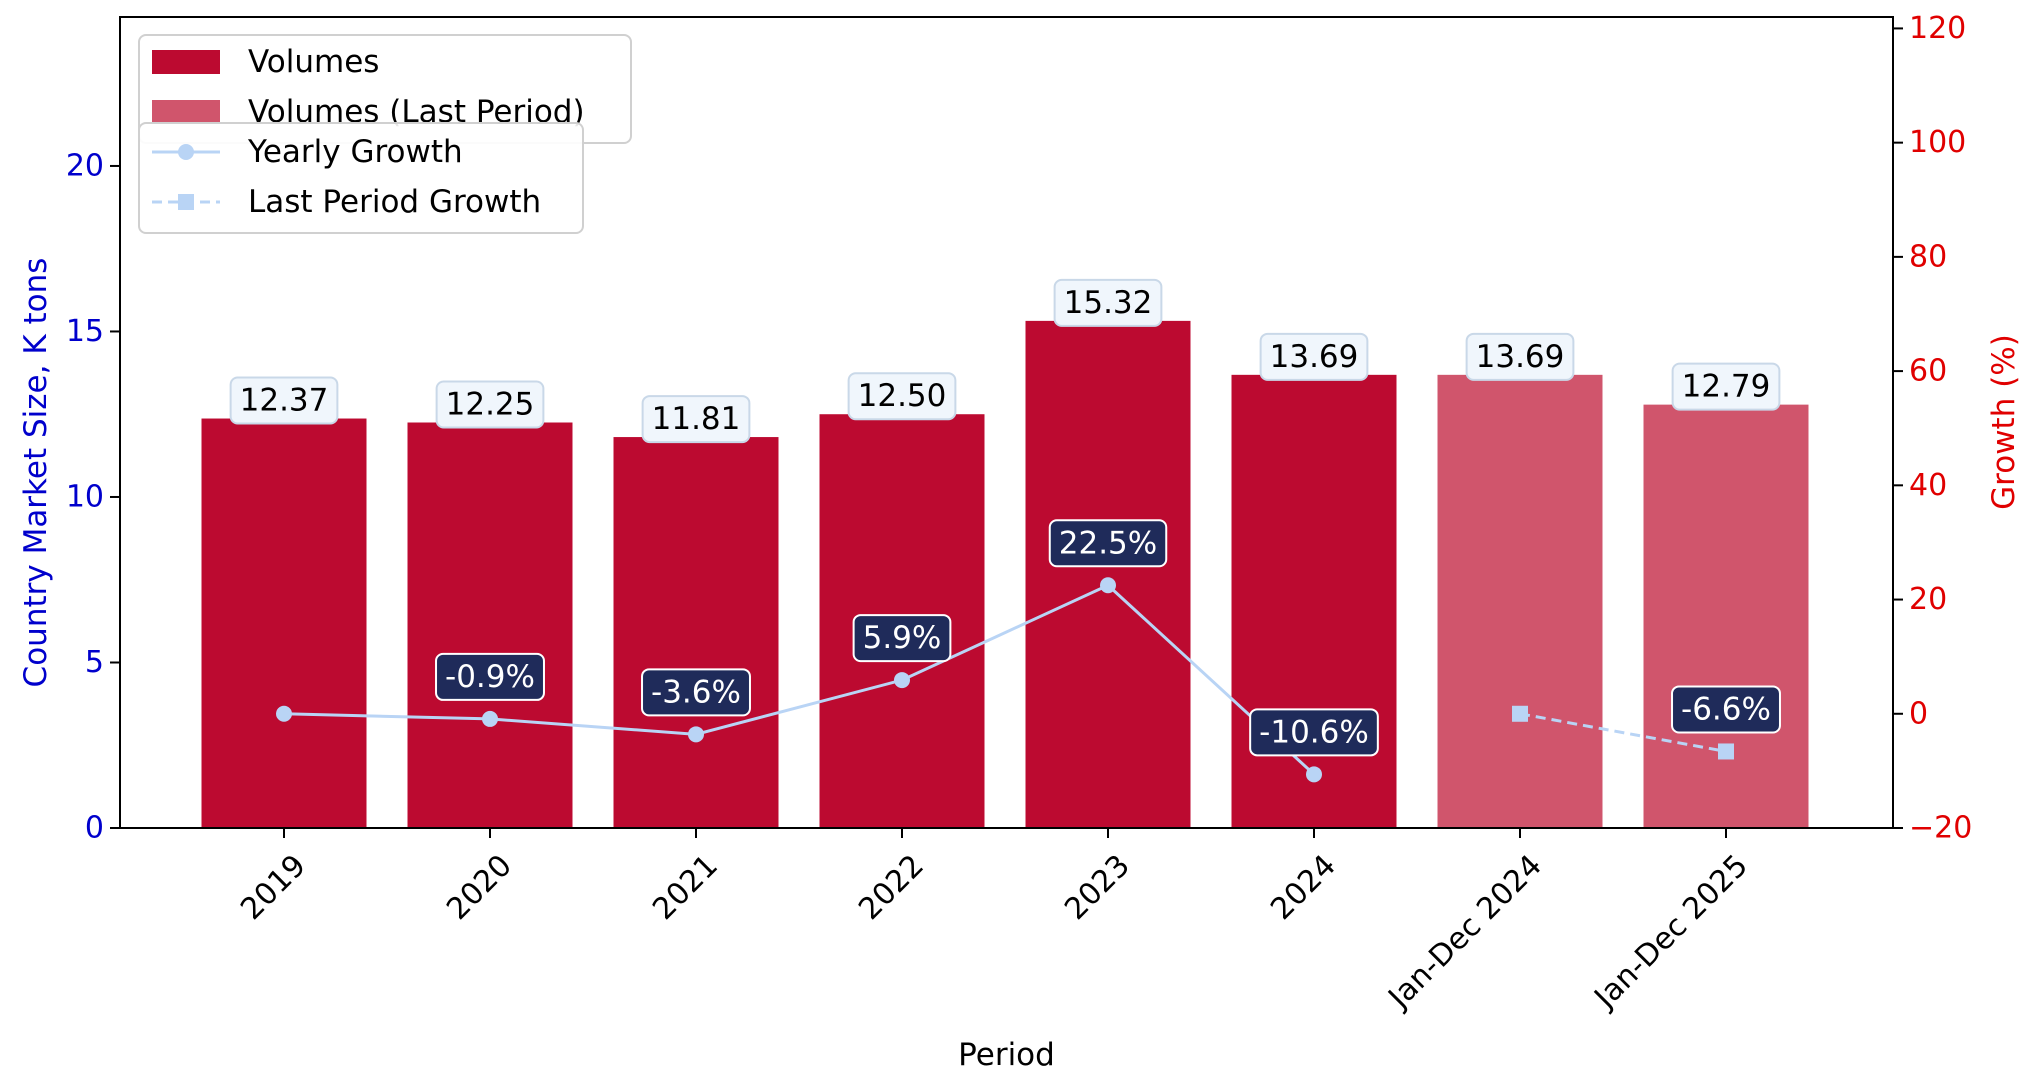 The width and height of the screenshot is (2032, 1087). What do you see at coordinates (1928, 256) in the screenshot?
I see `tick-label-right: 80` at bounding box center [1928, 256].